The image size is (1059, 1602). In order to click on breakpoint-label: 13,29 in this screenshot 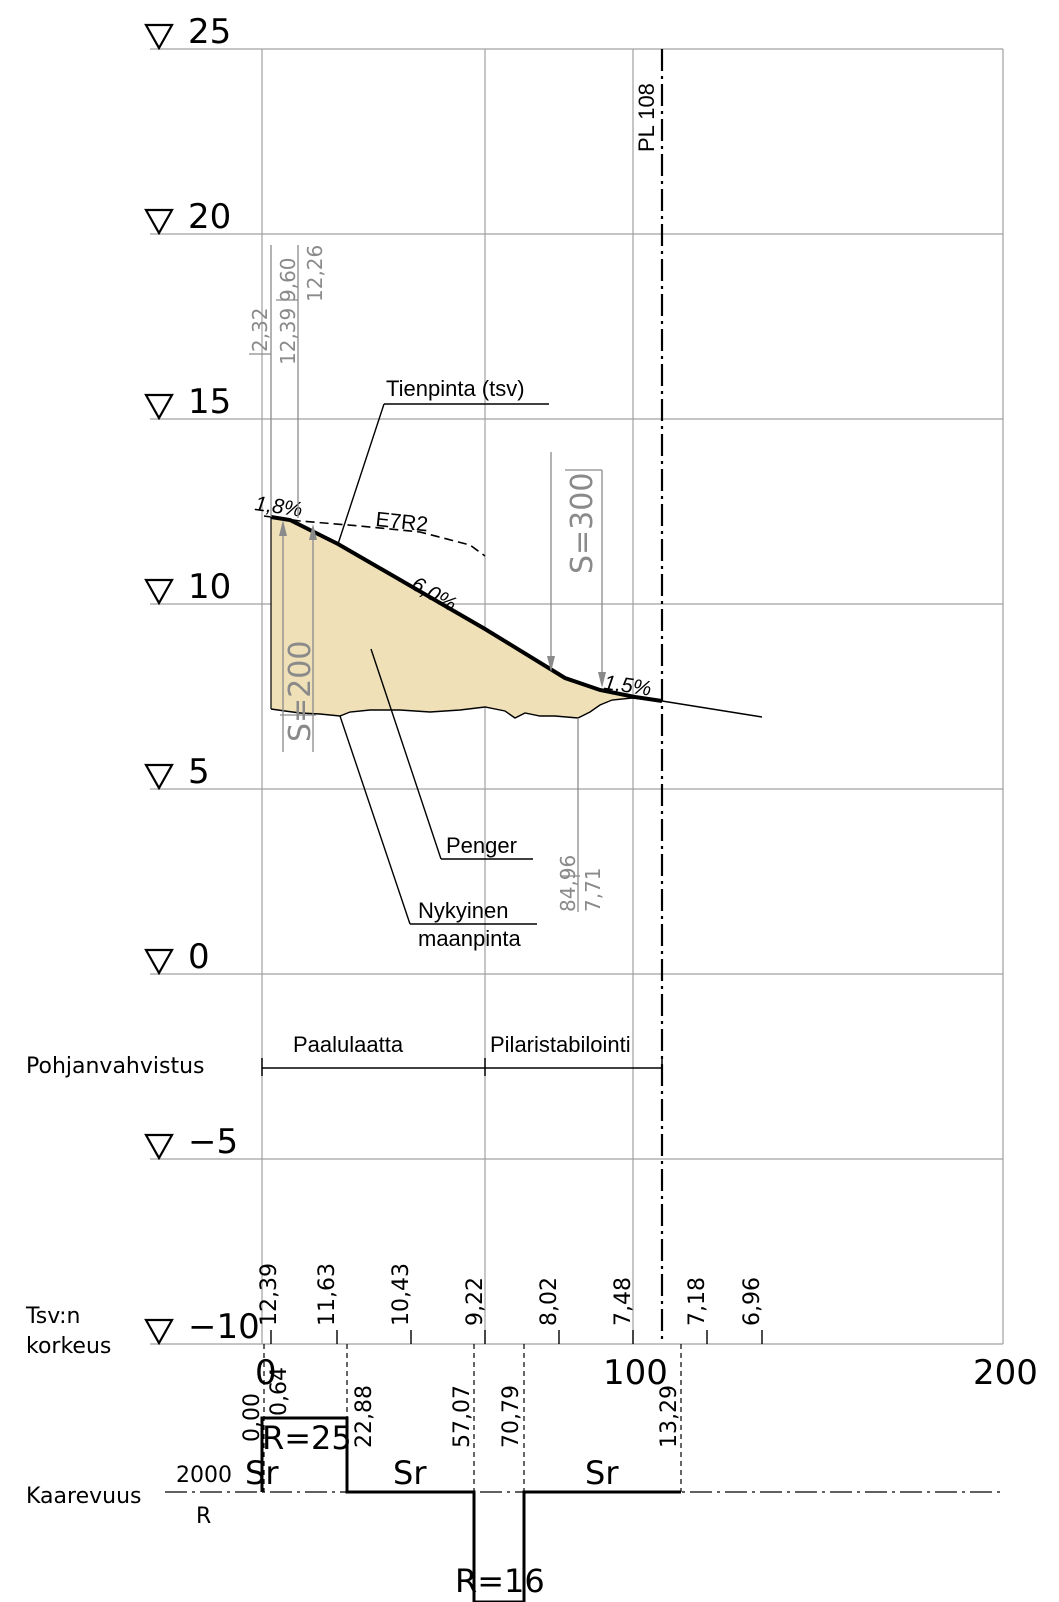, I will do `click(669, 1416)`.